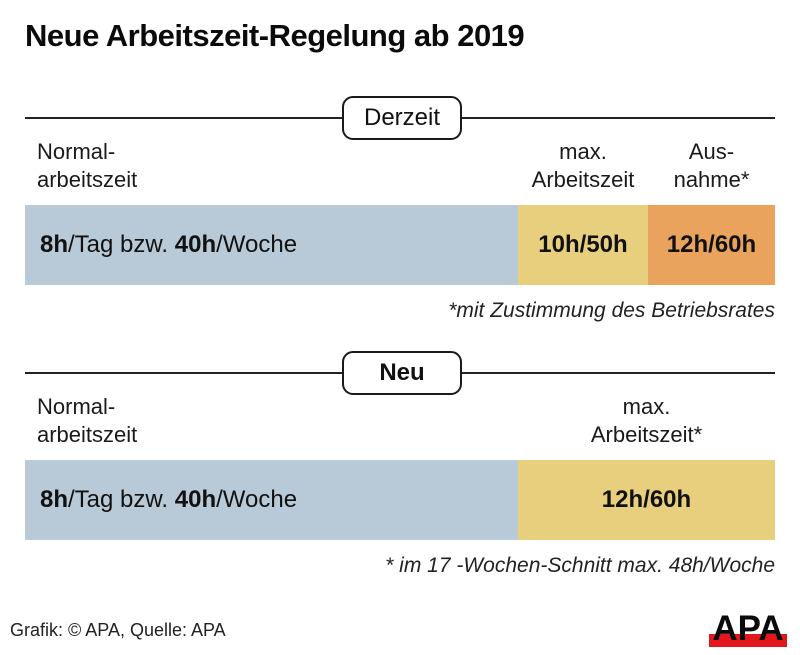 The width and height of the screenshot is (800, 655). I want to click on derzeit-segment-normalarbeitszeit: 8h/Tag bzw. 40h/Woche, so click(271, 245).